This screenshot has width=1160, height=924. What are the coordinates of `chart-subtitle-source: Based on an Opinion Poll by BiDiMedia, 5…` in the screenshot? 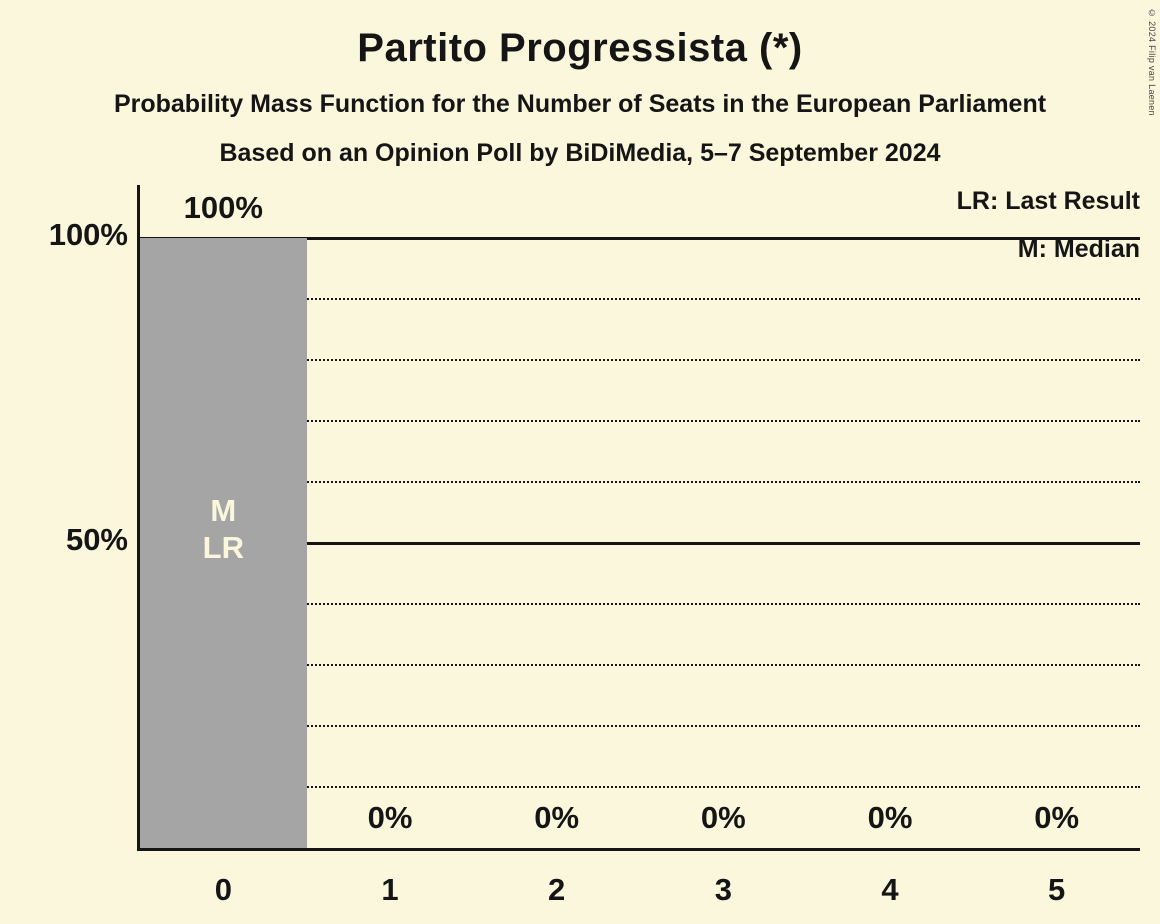 It's located at (580, 153).